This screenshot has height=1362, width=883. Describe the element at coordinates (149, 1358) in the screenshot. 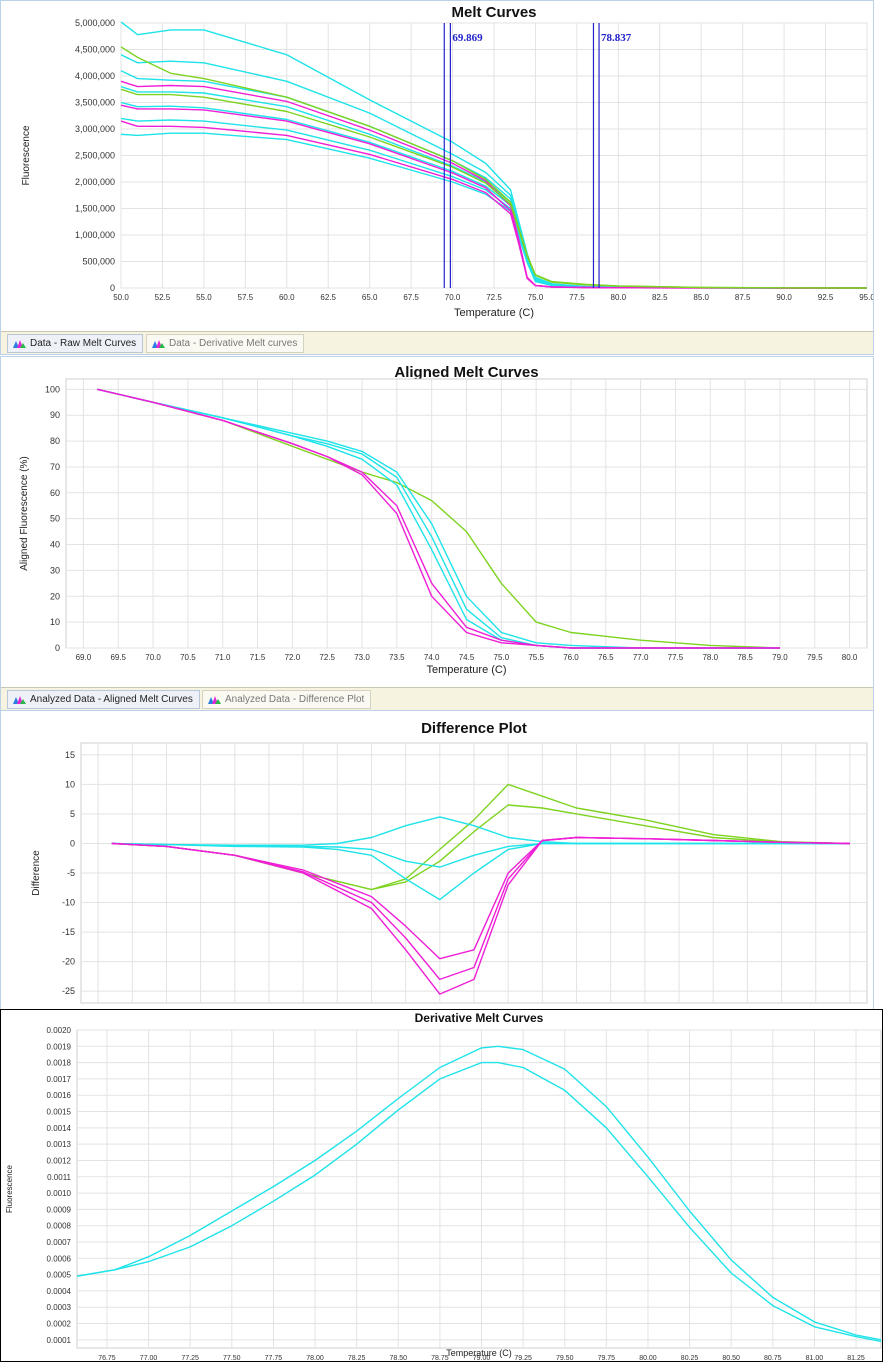

I see `x-tick-label: 77.00` at that location.